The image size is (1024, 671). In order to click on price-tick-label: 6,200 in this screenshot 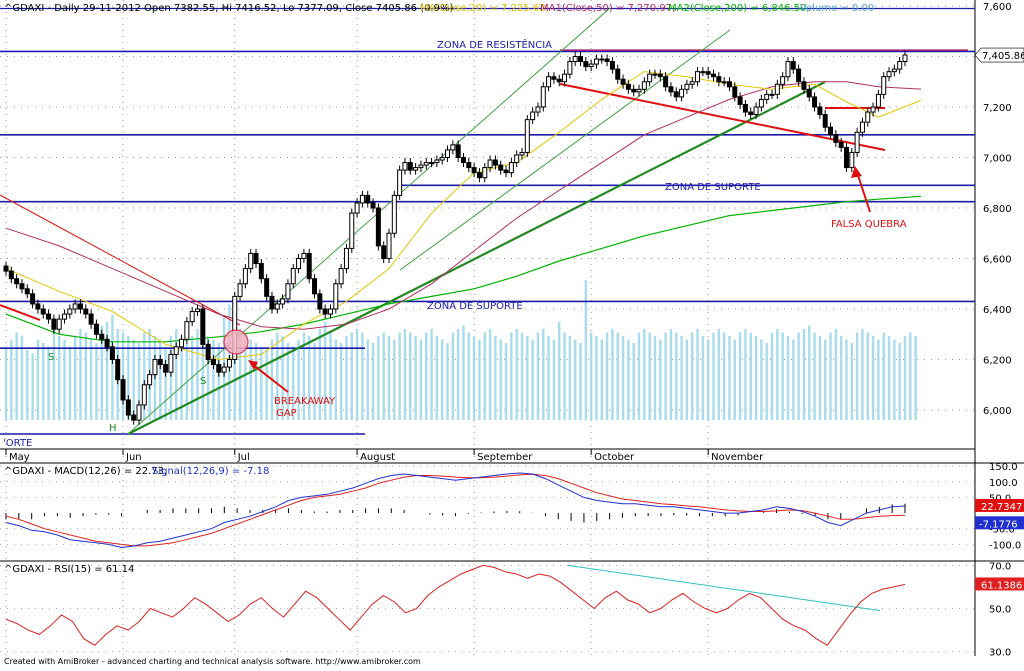, I will do `click(997, 361)`.